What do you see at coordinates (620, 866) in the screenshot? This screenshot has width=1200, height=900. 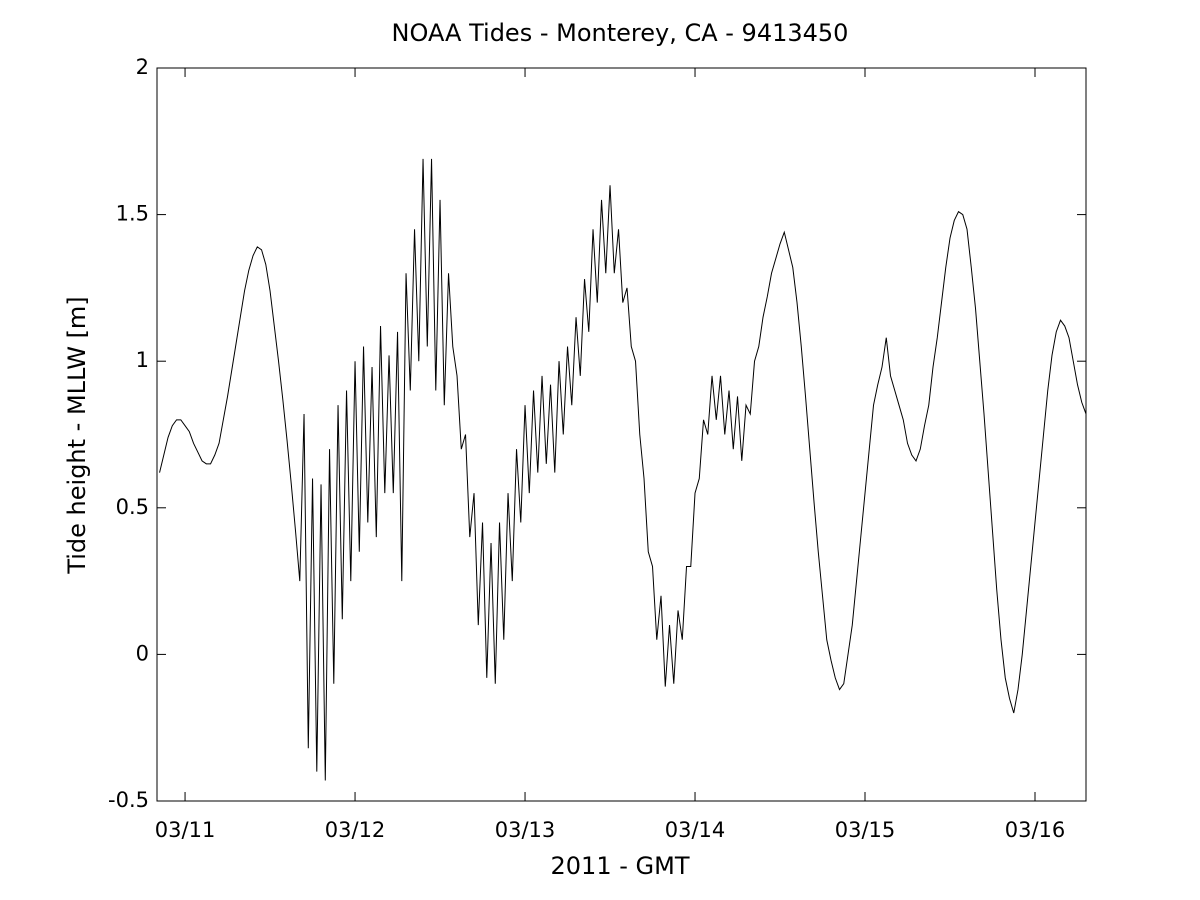 I see `x-axis-label: 2011 - GMT` at bounding box center [620, 866].